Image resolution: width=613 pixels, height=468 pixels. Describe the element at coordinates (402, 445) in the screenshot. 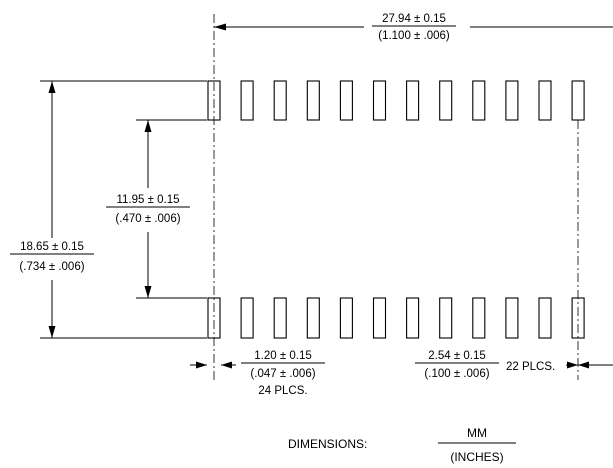

I see `units-legend: DIMENSIONS: MM (INCHES)` at that location.